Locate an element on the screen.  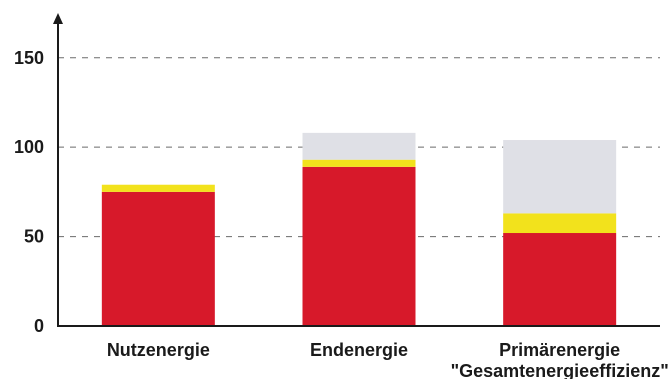
y-tick-label: 0 is located at coordinates (39, 326).